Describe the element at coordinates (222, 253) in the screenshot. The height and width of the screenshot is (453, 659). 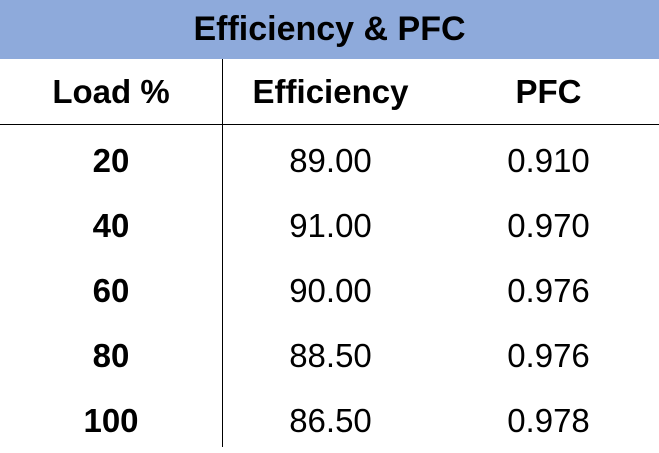
I see `column-divider` at that location.